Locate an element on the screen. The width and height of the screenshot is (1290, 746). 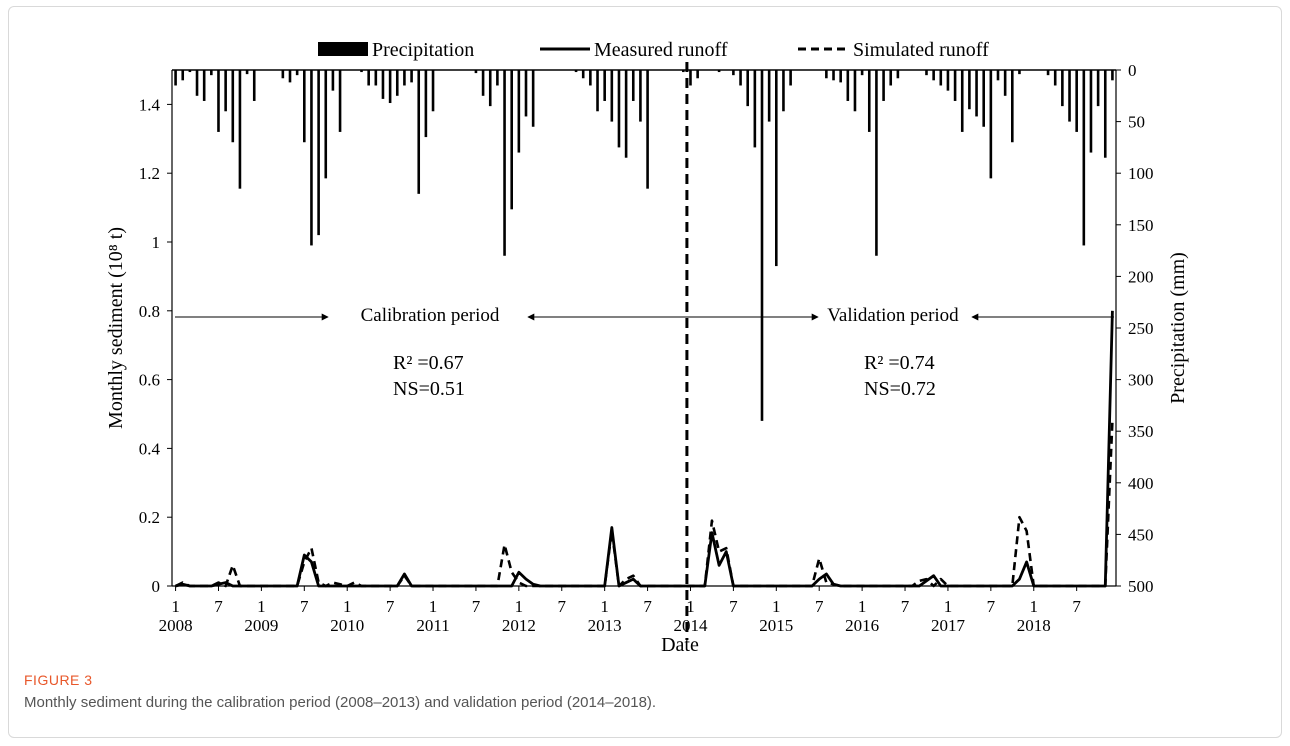
y-axis-right-title: Precipitation (mm) is located at coordinates (1178, 328).